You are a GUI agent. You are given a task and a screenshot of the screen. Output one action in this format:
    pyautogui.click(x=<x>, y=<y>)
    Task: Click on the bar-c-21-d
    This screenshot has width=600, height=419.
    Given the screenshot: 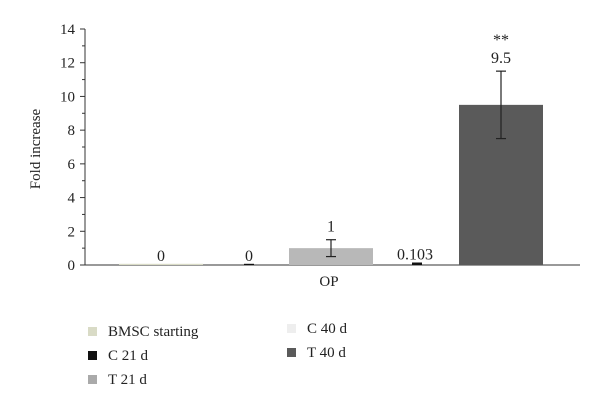 What is the action you would take?
    pyautogui.click(x=249, y=264)
    